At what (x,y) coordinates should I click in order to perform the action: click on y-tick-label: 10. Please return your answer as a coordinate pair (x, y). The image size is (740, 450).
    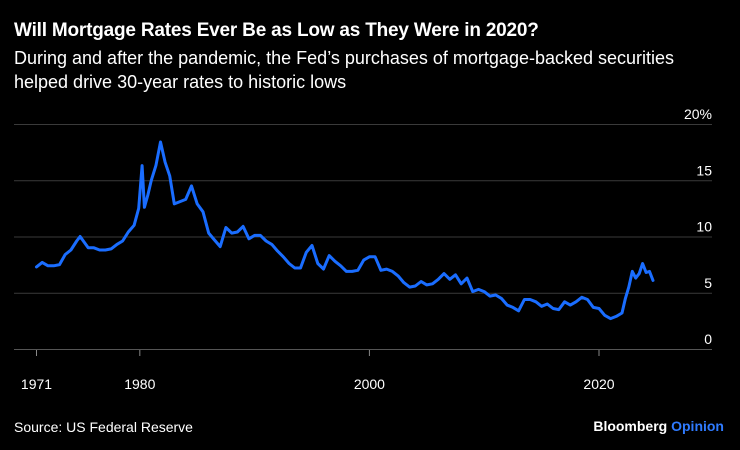
    Looking at the image, I should click on (704, 227).